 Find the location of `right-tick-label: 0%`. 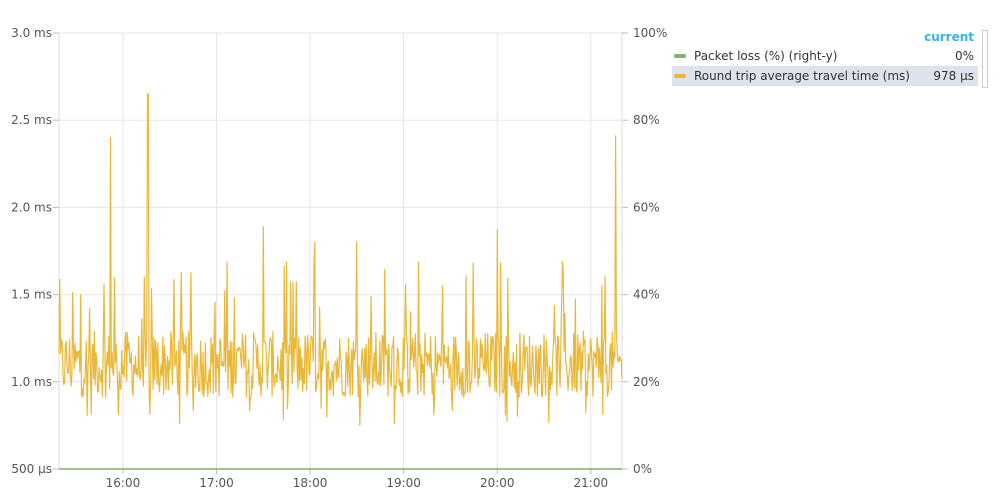

right-tick-label: 0% is located at coordinates (642, 469).